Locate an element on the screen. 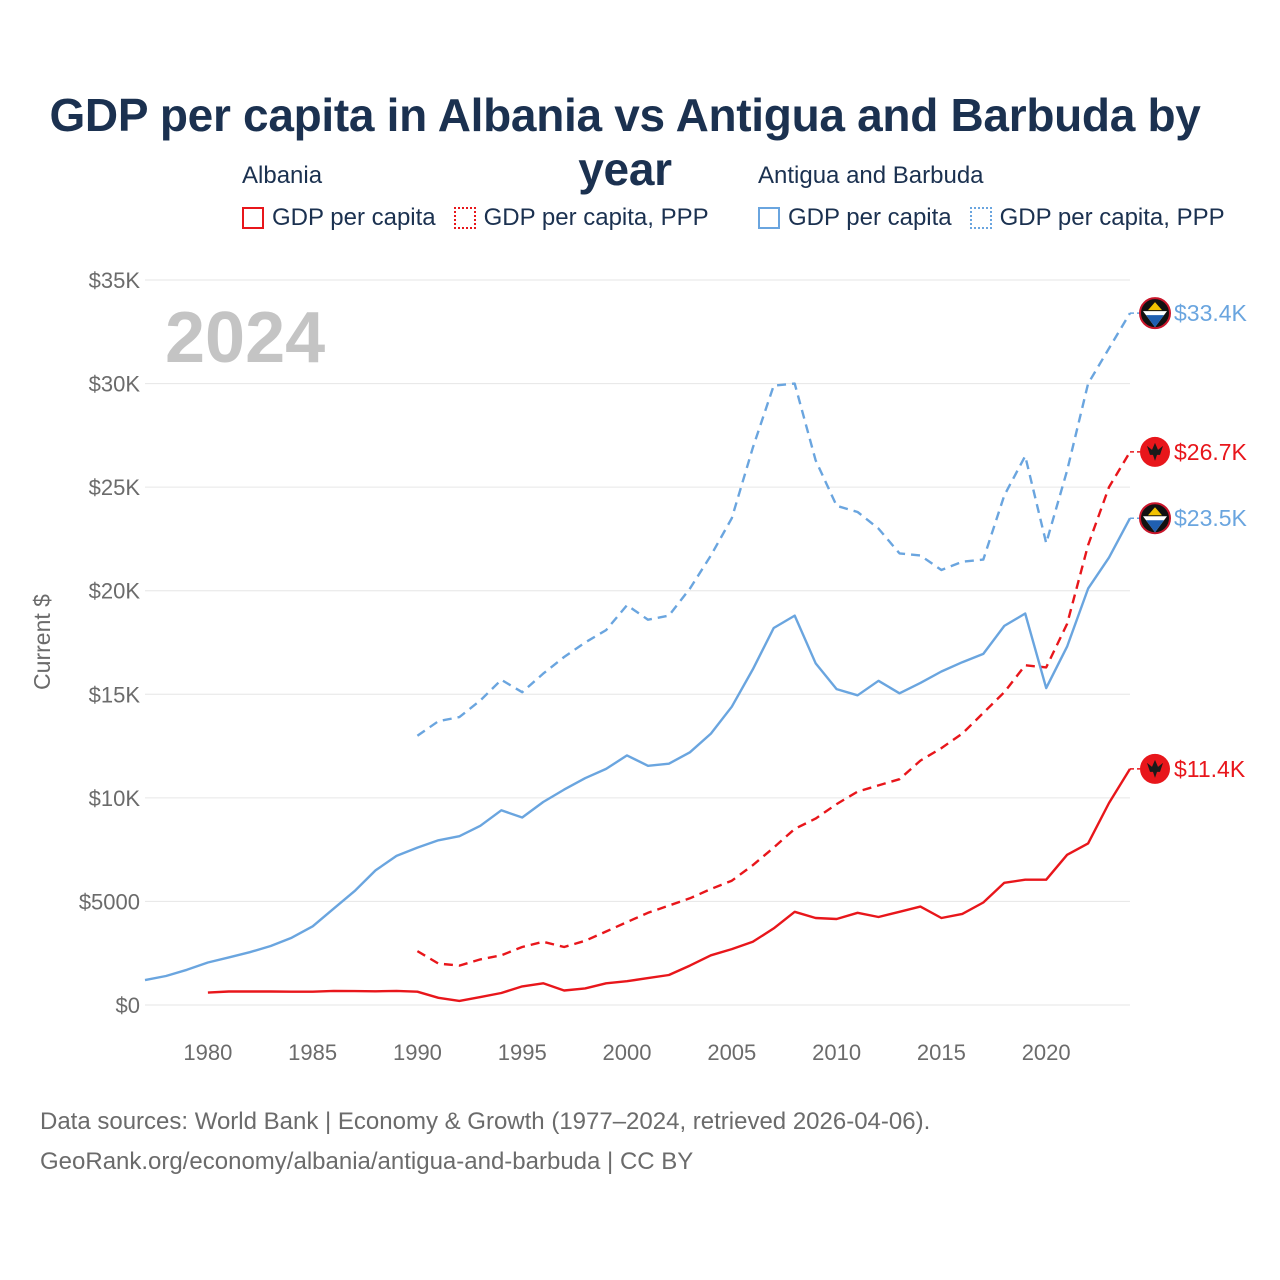 The width and height of the screenshot is (1280, 1280). series-line is located at coordinates (669, 885).